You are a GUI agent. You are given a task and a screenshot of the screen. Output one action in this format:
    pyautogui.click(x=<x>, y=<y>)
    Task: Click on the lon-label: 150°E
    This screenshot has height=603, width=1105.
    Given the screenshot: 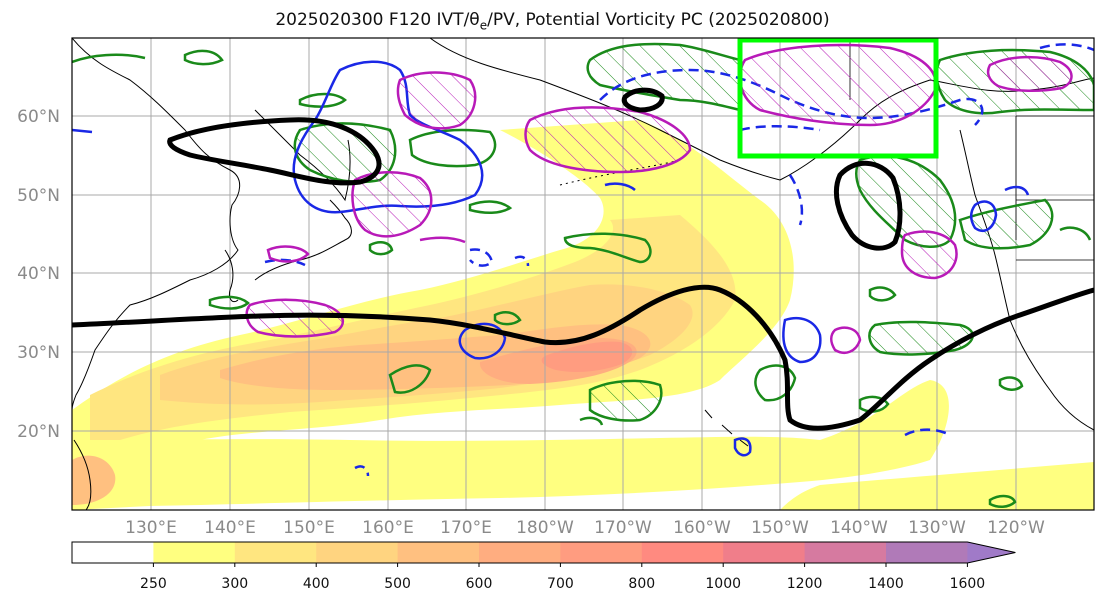 What is the action you would take?
    pyautogui.click(x=309, y=528)
    